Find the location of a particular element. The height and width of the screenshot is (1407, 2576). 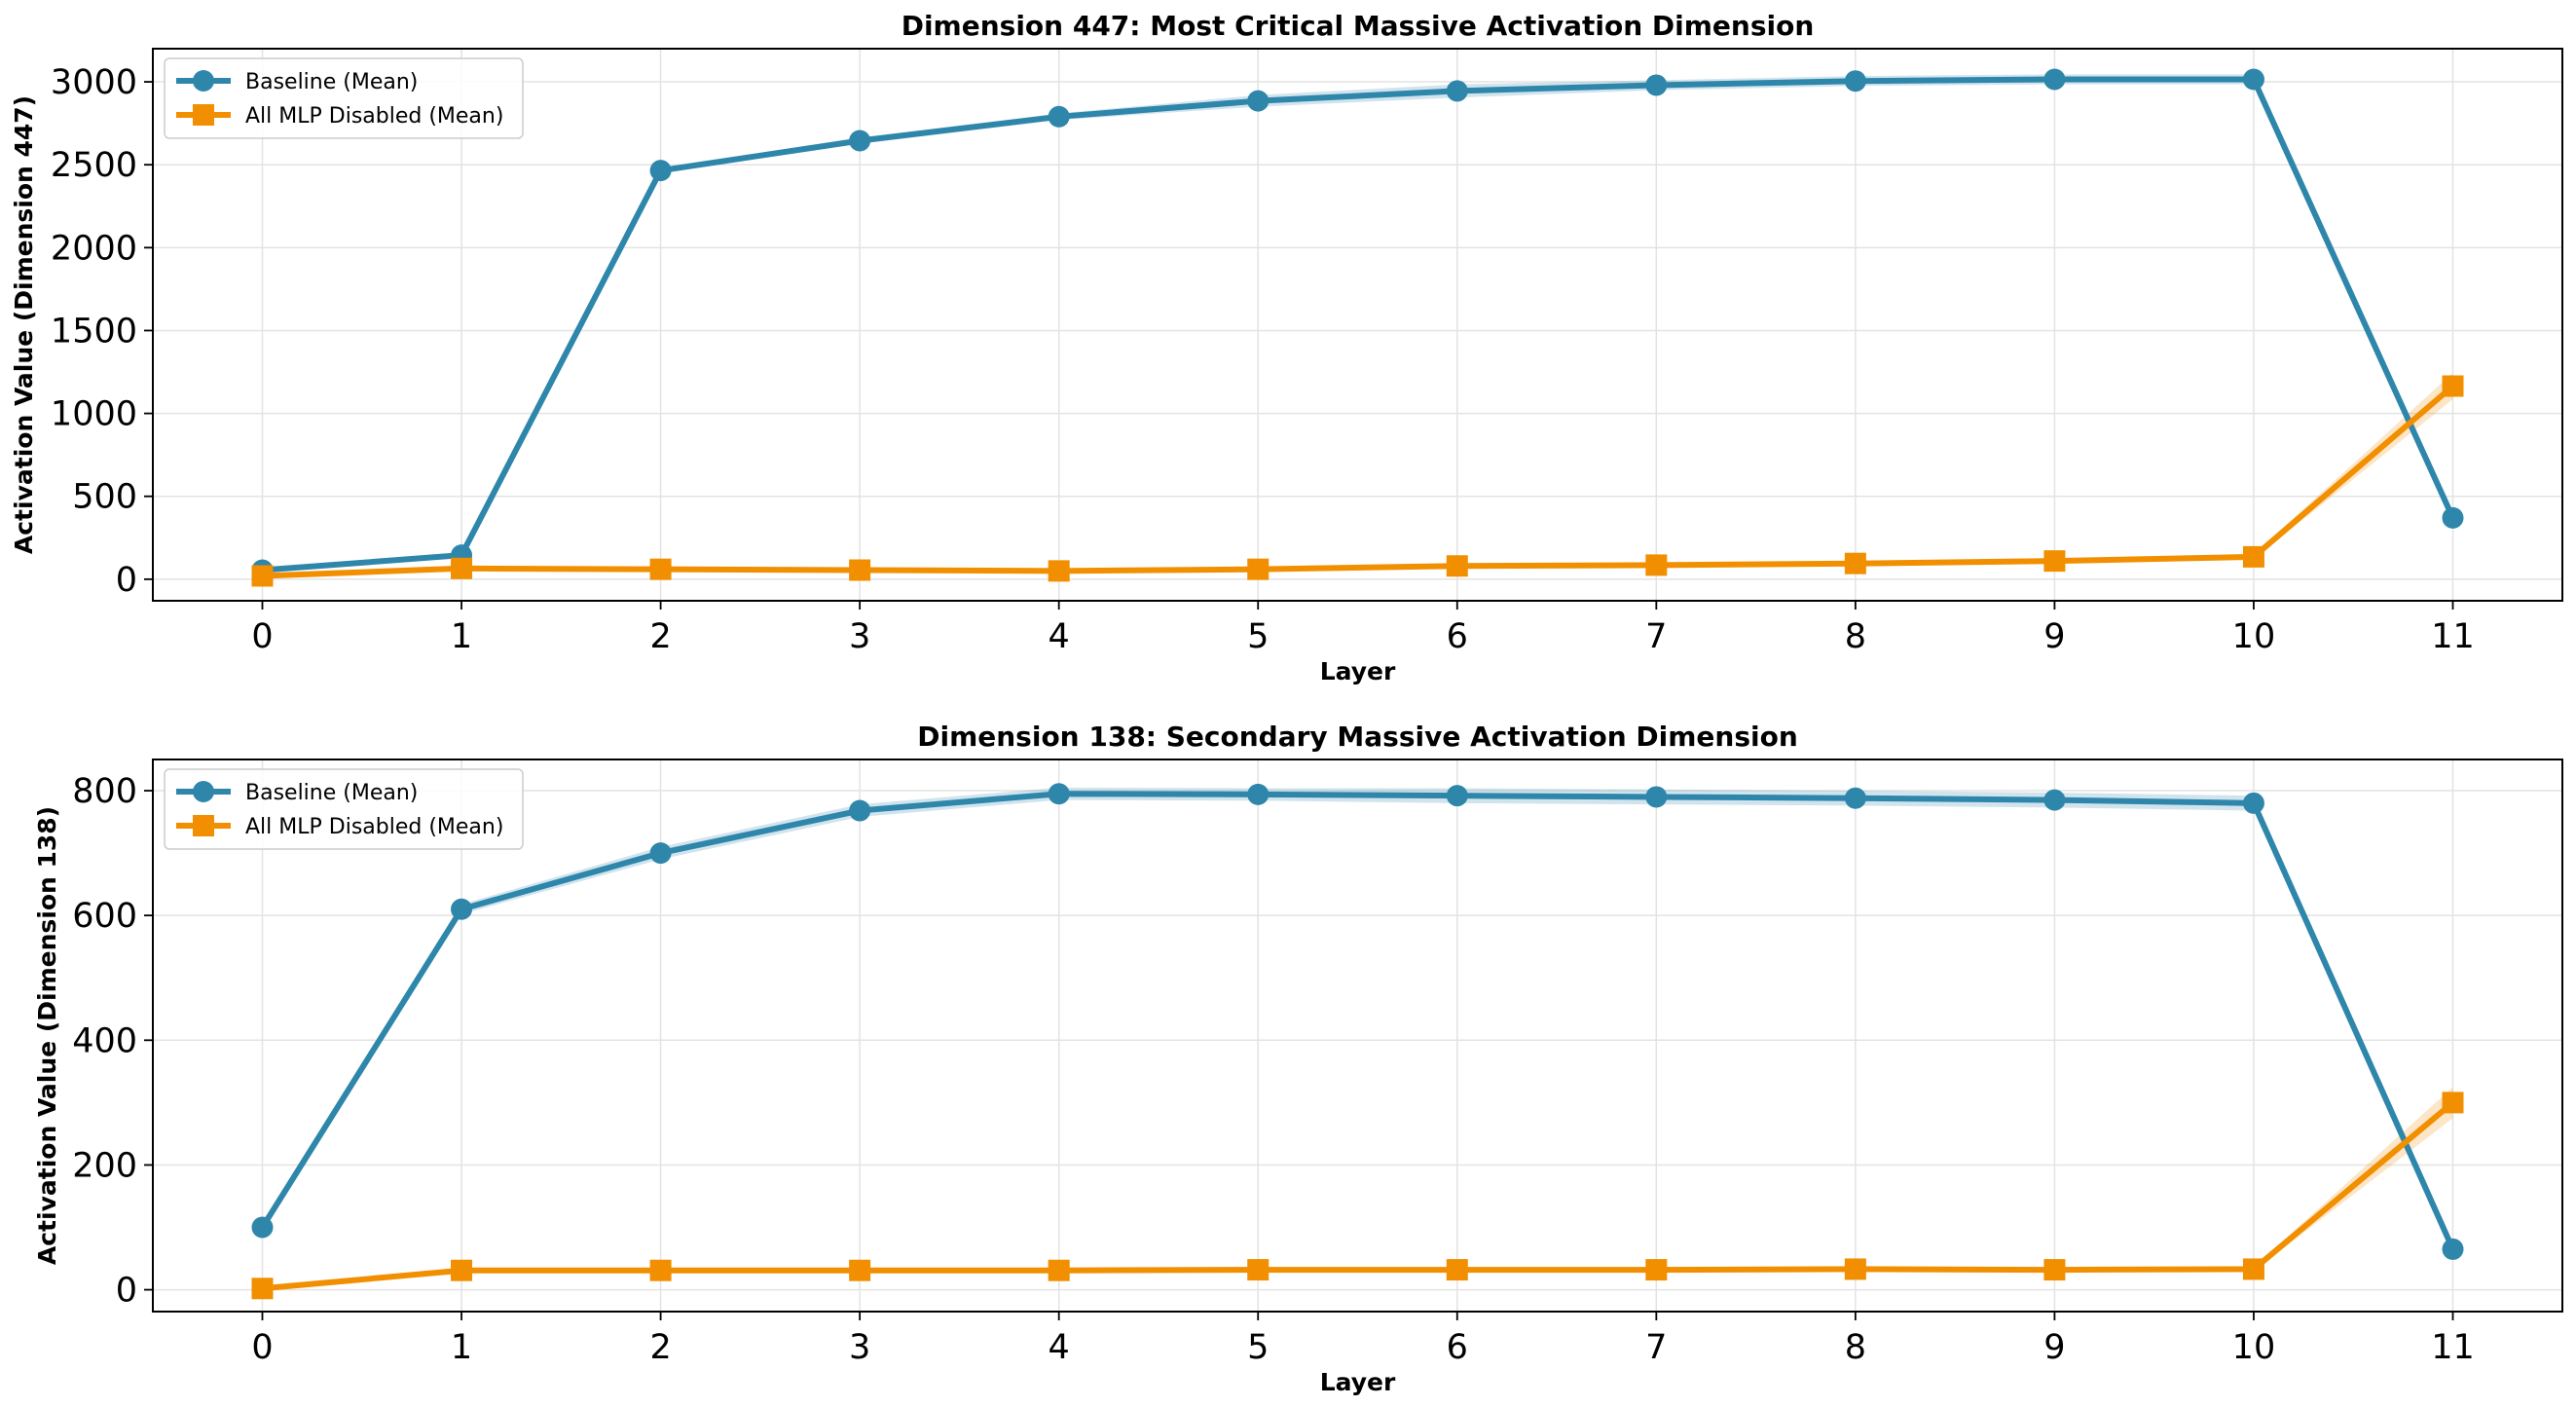

y-tick-label: 2500 is located at coordinates (94, 165).